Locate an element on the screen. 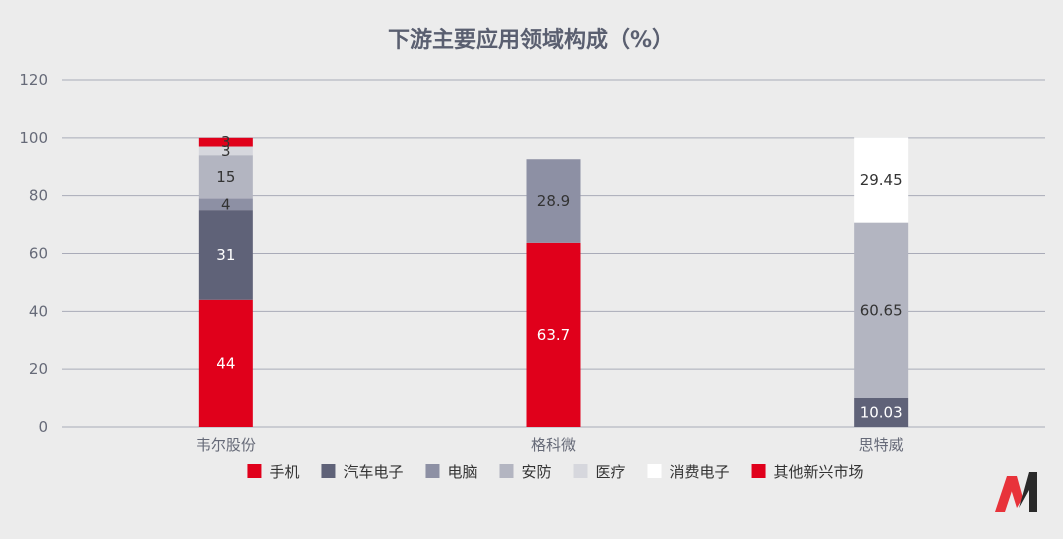 The height and width of the screenshot is (539, 1063). legend-label: 医疗 is located at coordinates (611, 472).